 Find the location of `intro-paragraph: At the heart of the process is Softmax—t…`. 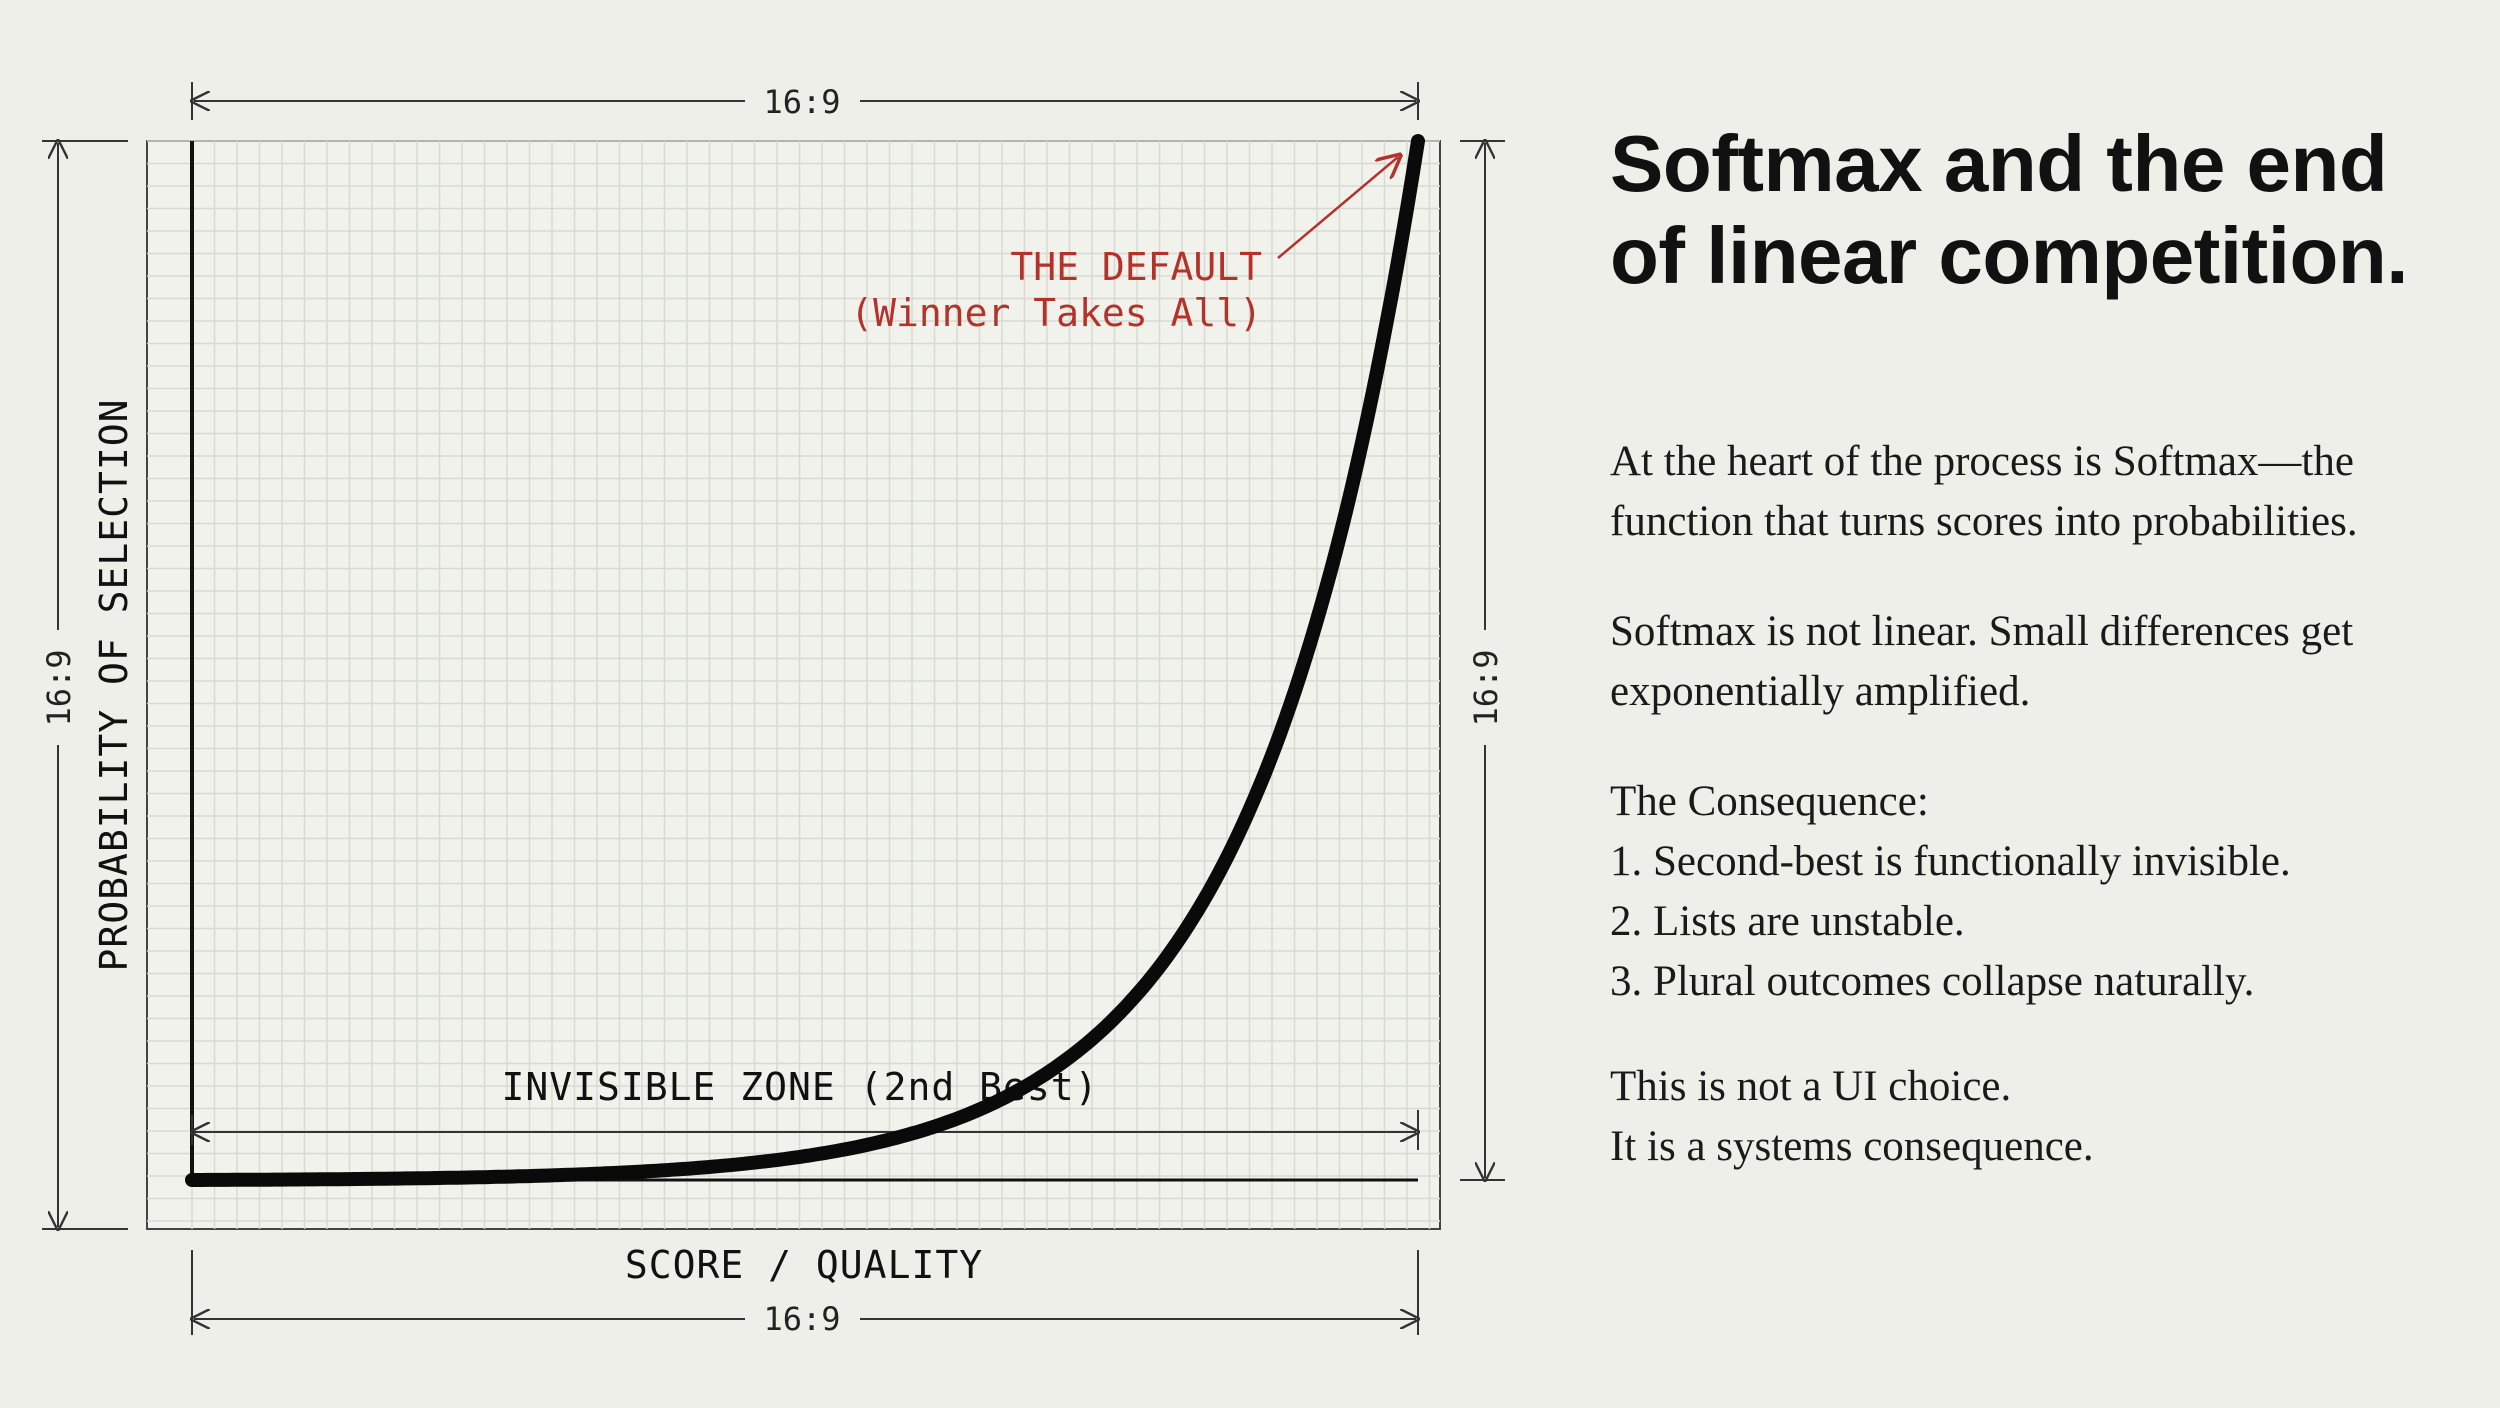

intro-paragraph: At the heart of the process is Softmax—t… is located at coordinates (1984, 491).